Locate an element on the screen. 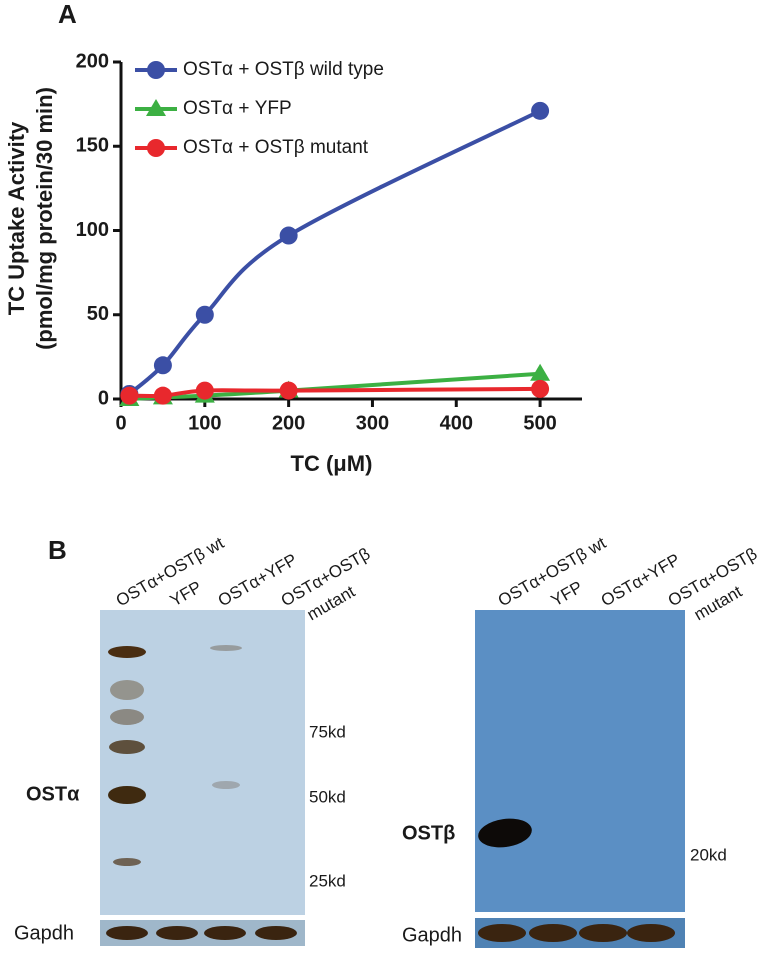  right-blot: OSTβ 20kd Gapdh is located at coordinates (564, 779).